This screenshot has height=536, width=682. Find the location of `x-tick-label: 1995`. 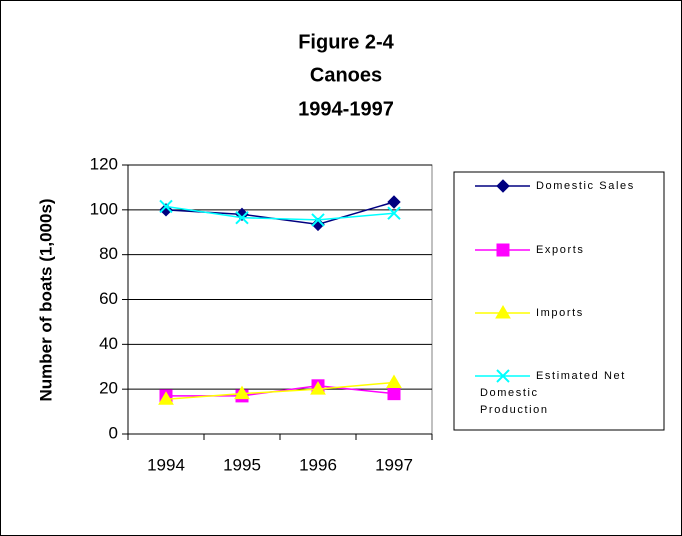

x-tick-label: 1995 is located at coordinates (242, 464).